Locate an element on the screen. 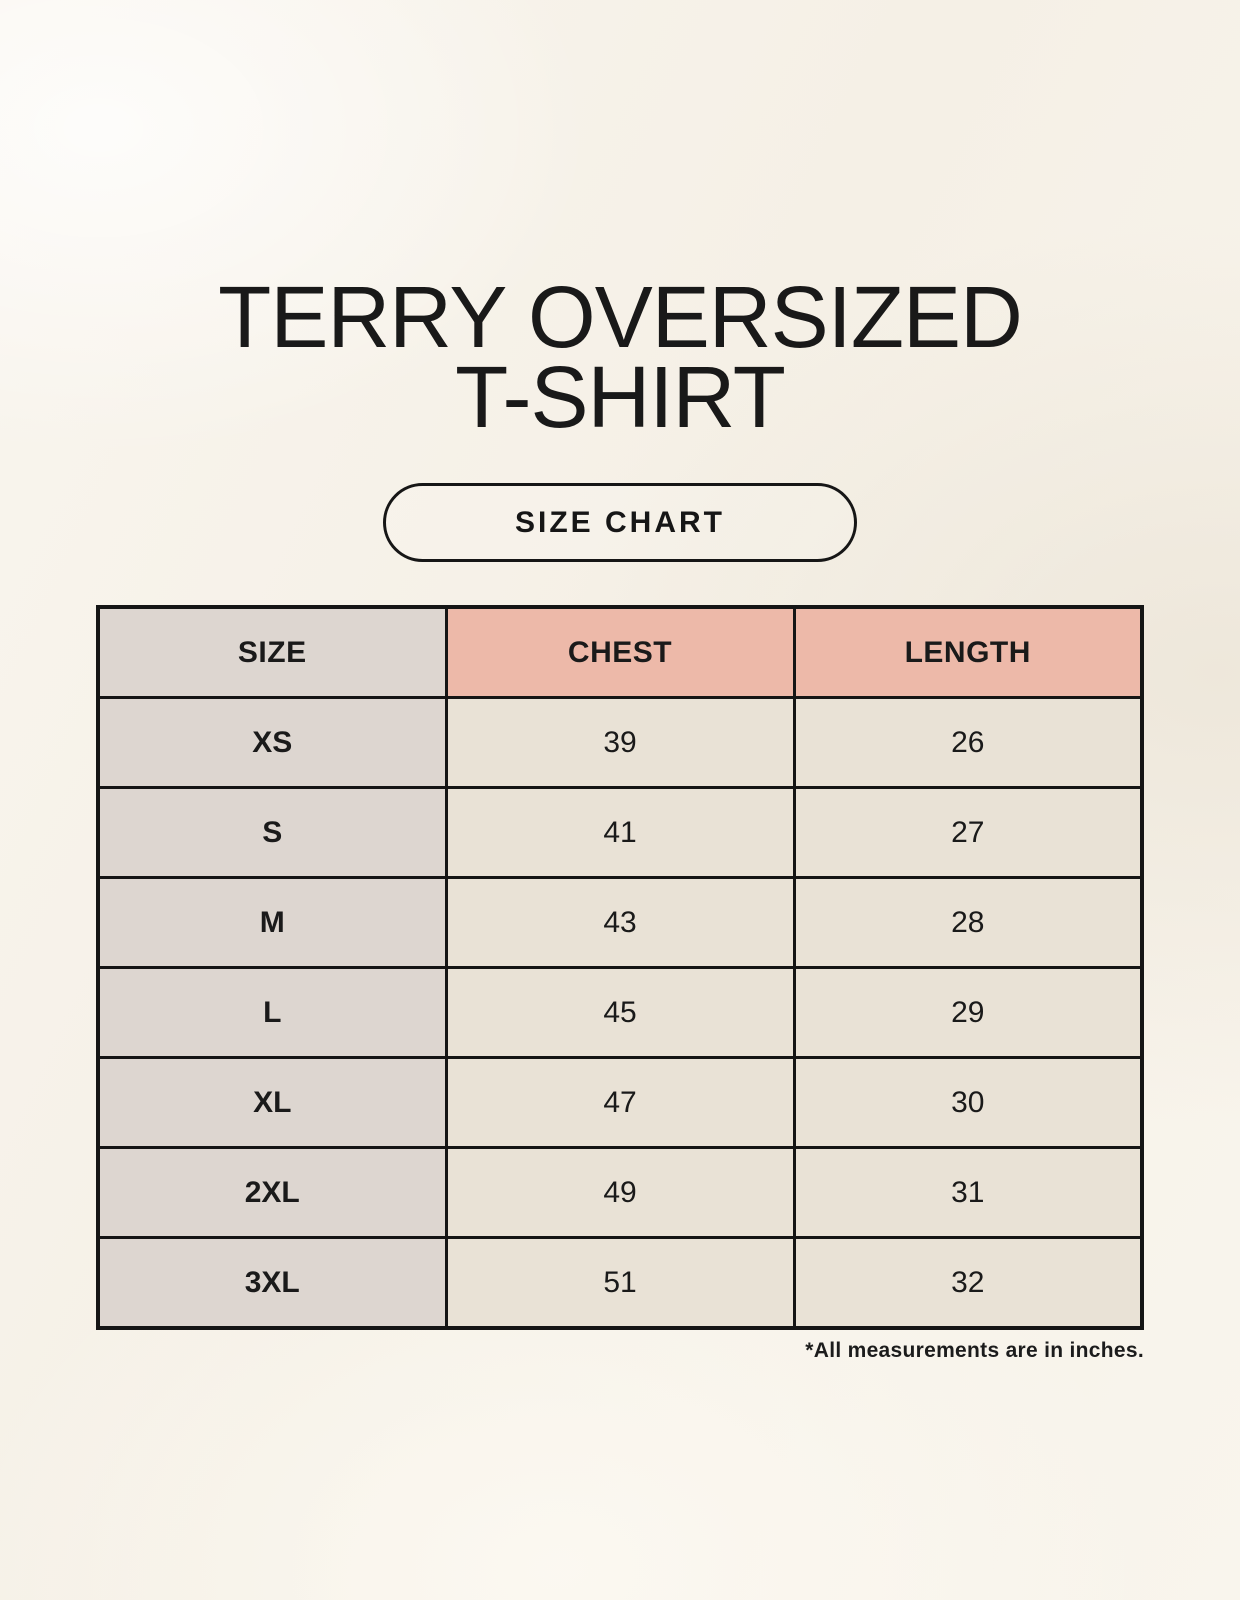 The image size is (1240, 1600). chest-cell: 43 is located at coordinates (620, 923).